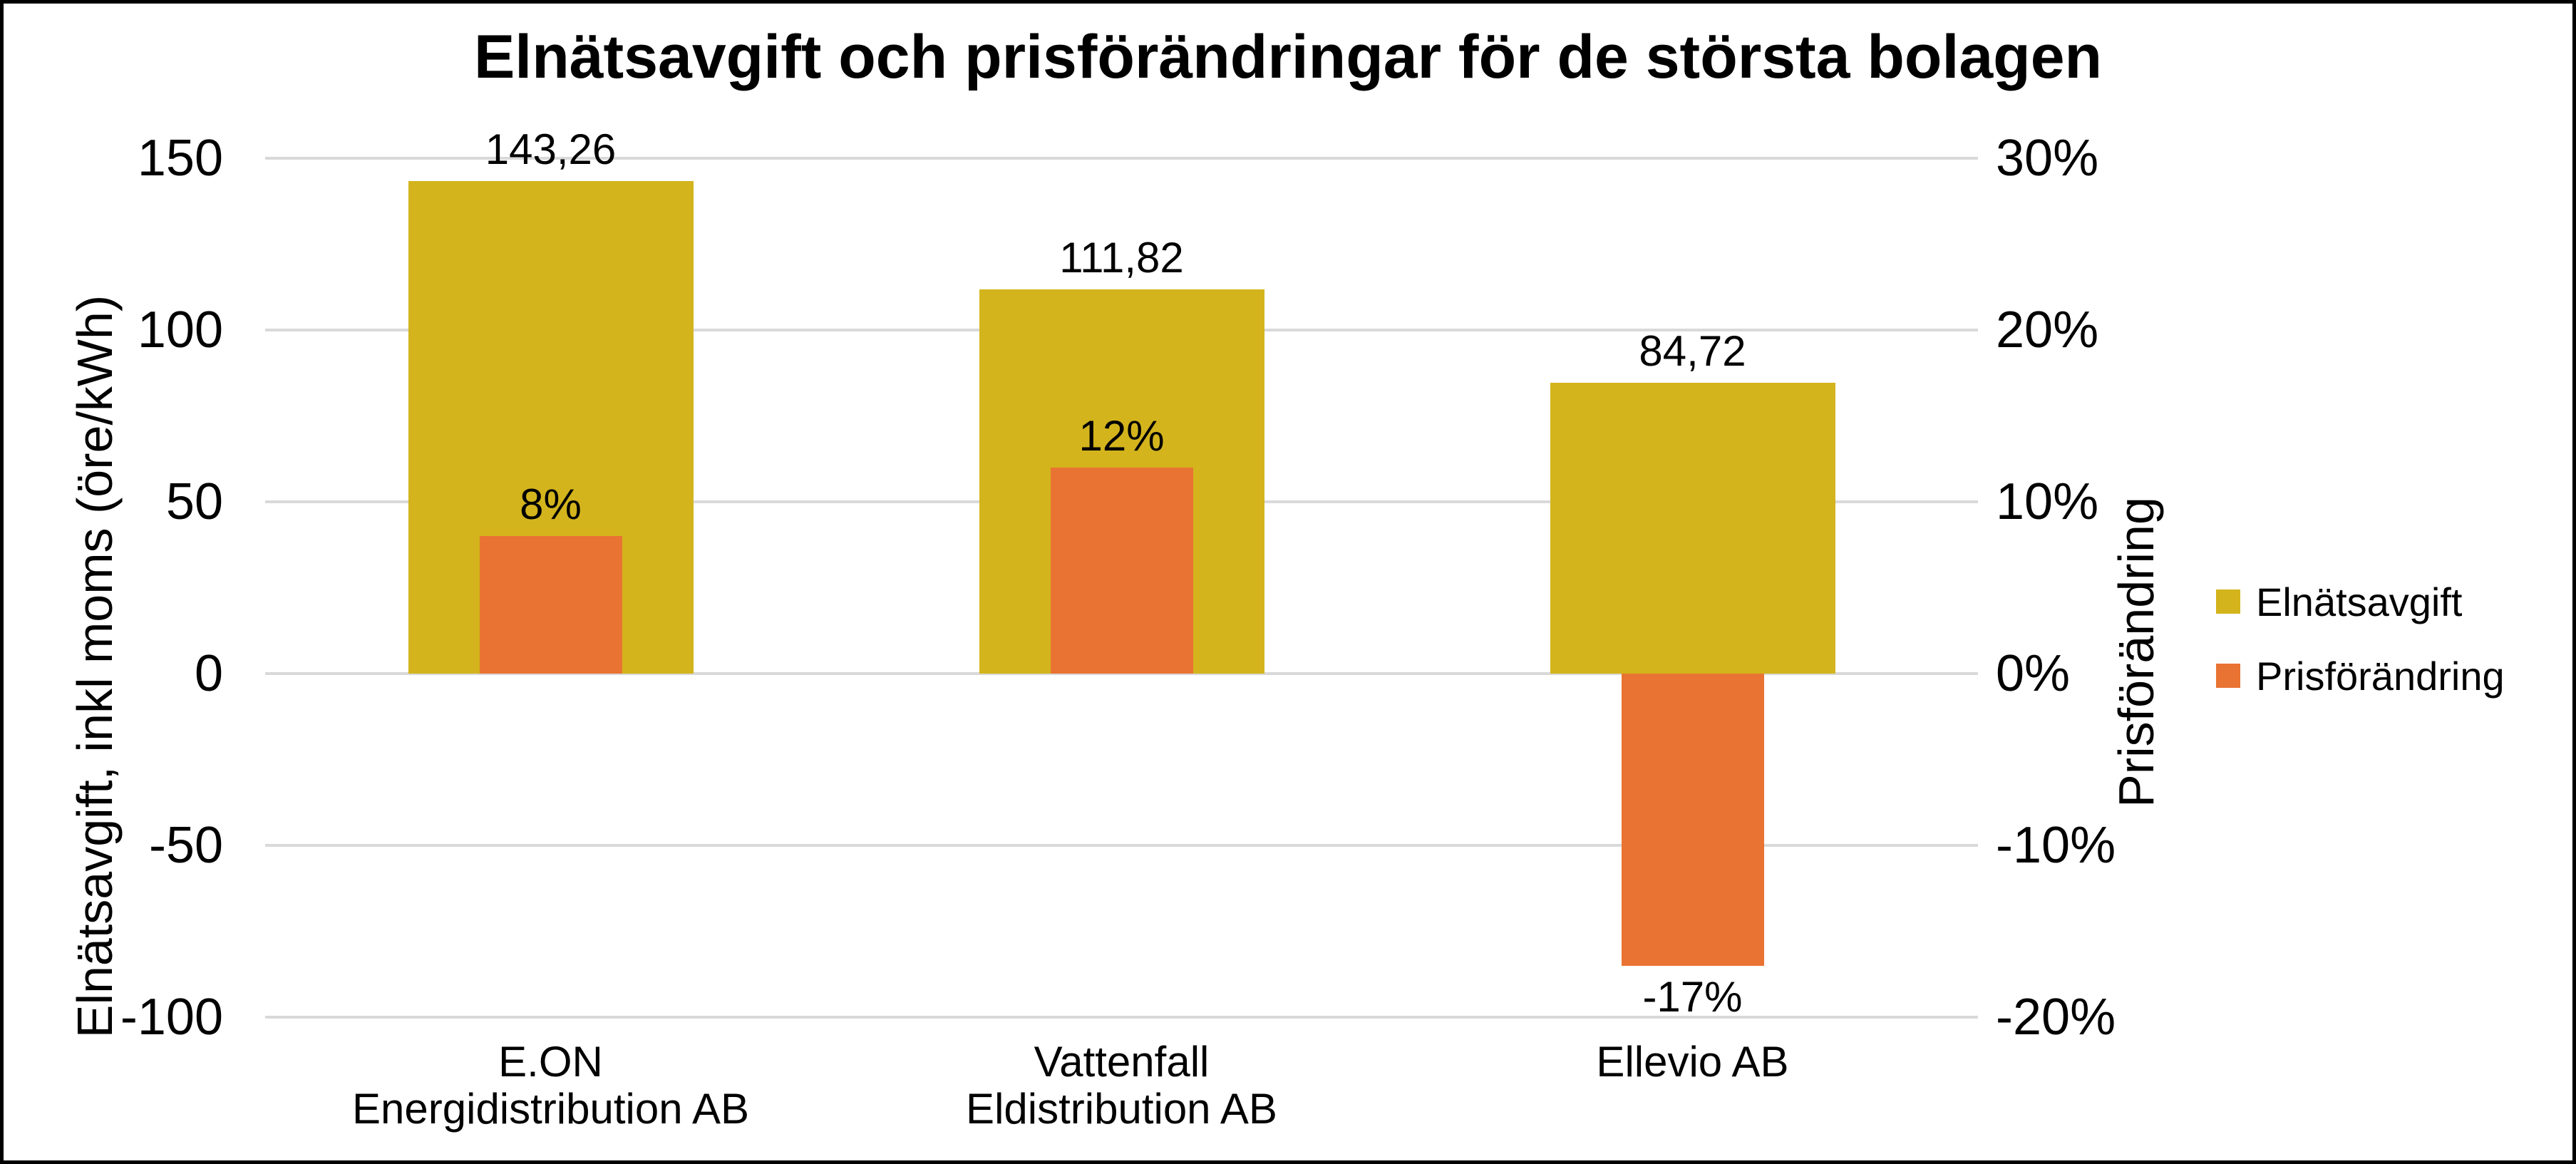  I want to click on legend: Elnätsavgift Prisförändring, so click(2360, 651).